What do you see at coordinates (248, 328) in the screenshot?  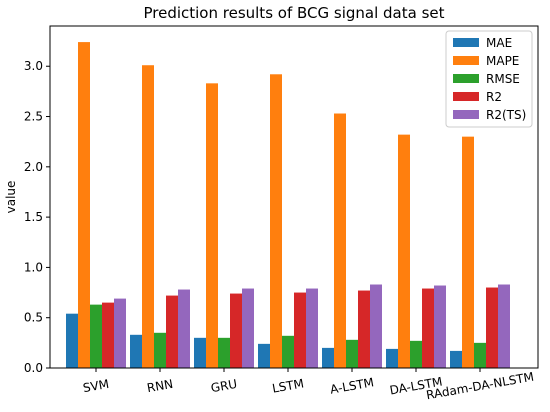 I see `bar-r2-ts--2` at bounding box center [248, 328].